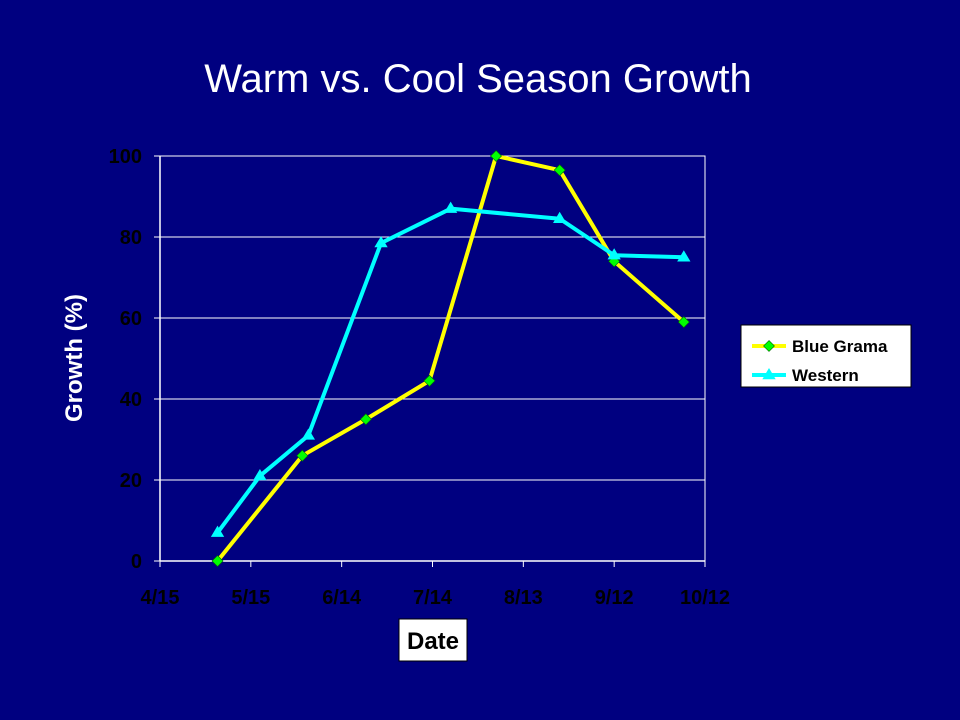 The width and height of the screenshot is (960, 720). I want to click on y-tick-label: 20, so click(131, 481).